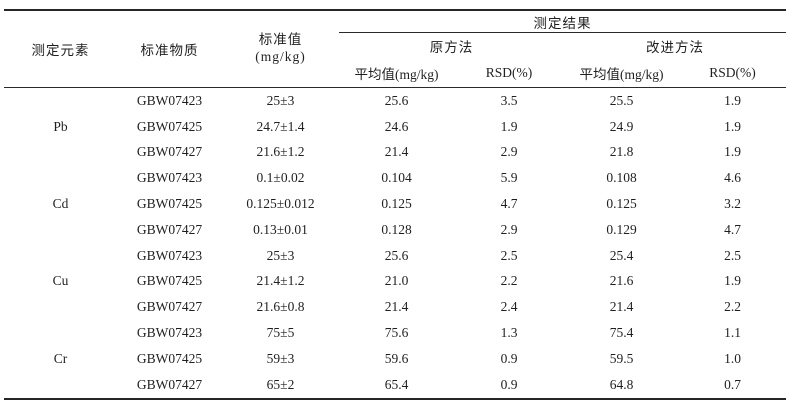 This screenshot has height=407, width=790. Describe the element at coordinates (395, 282) in the screenshot. I see `table-row: GBW07425 21.4±1.2 21.0 2.2 21.6 1.9` at that location.